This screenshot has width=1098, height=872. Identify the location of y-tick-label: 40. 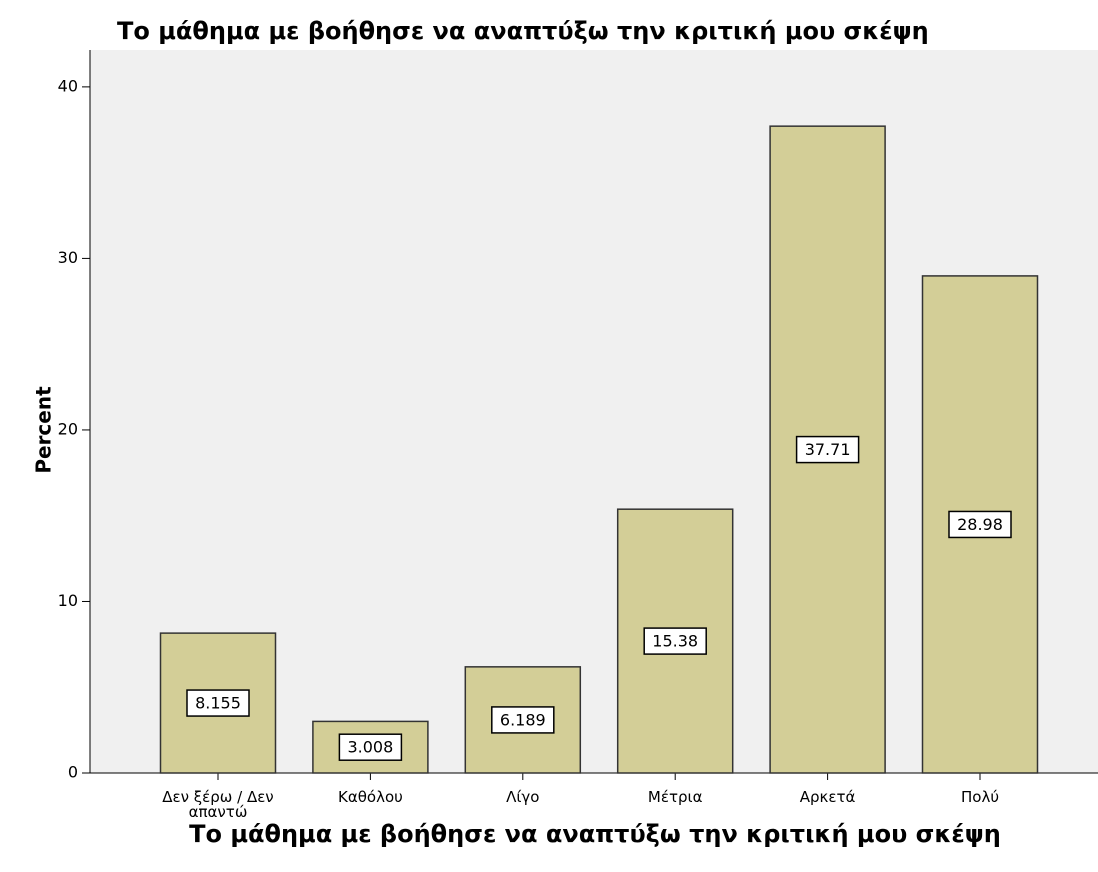
(68, 85).